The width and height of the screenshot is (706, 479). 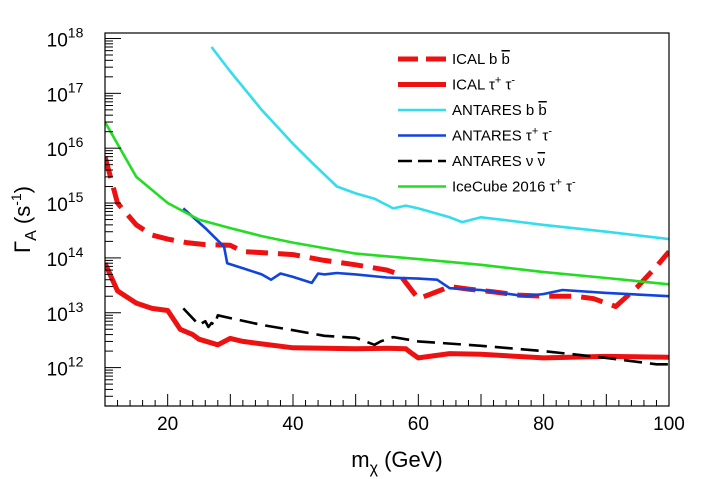 I want to click on legend-label-1: ICAL τ+ τ-, so click(x=483, y=84).